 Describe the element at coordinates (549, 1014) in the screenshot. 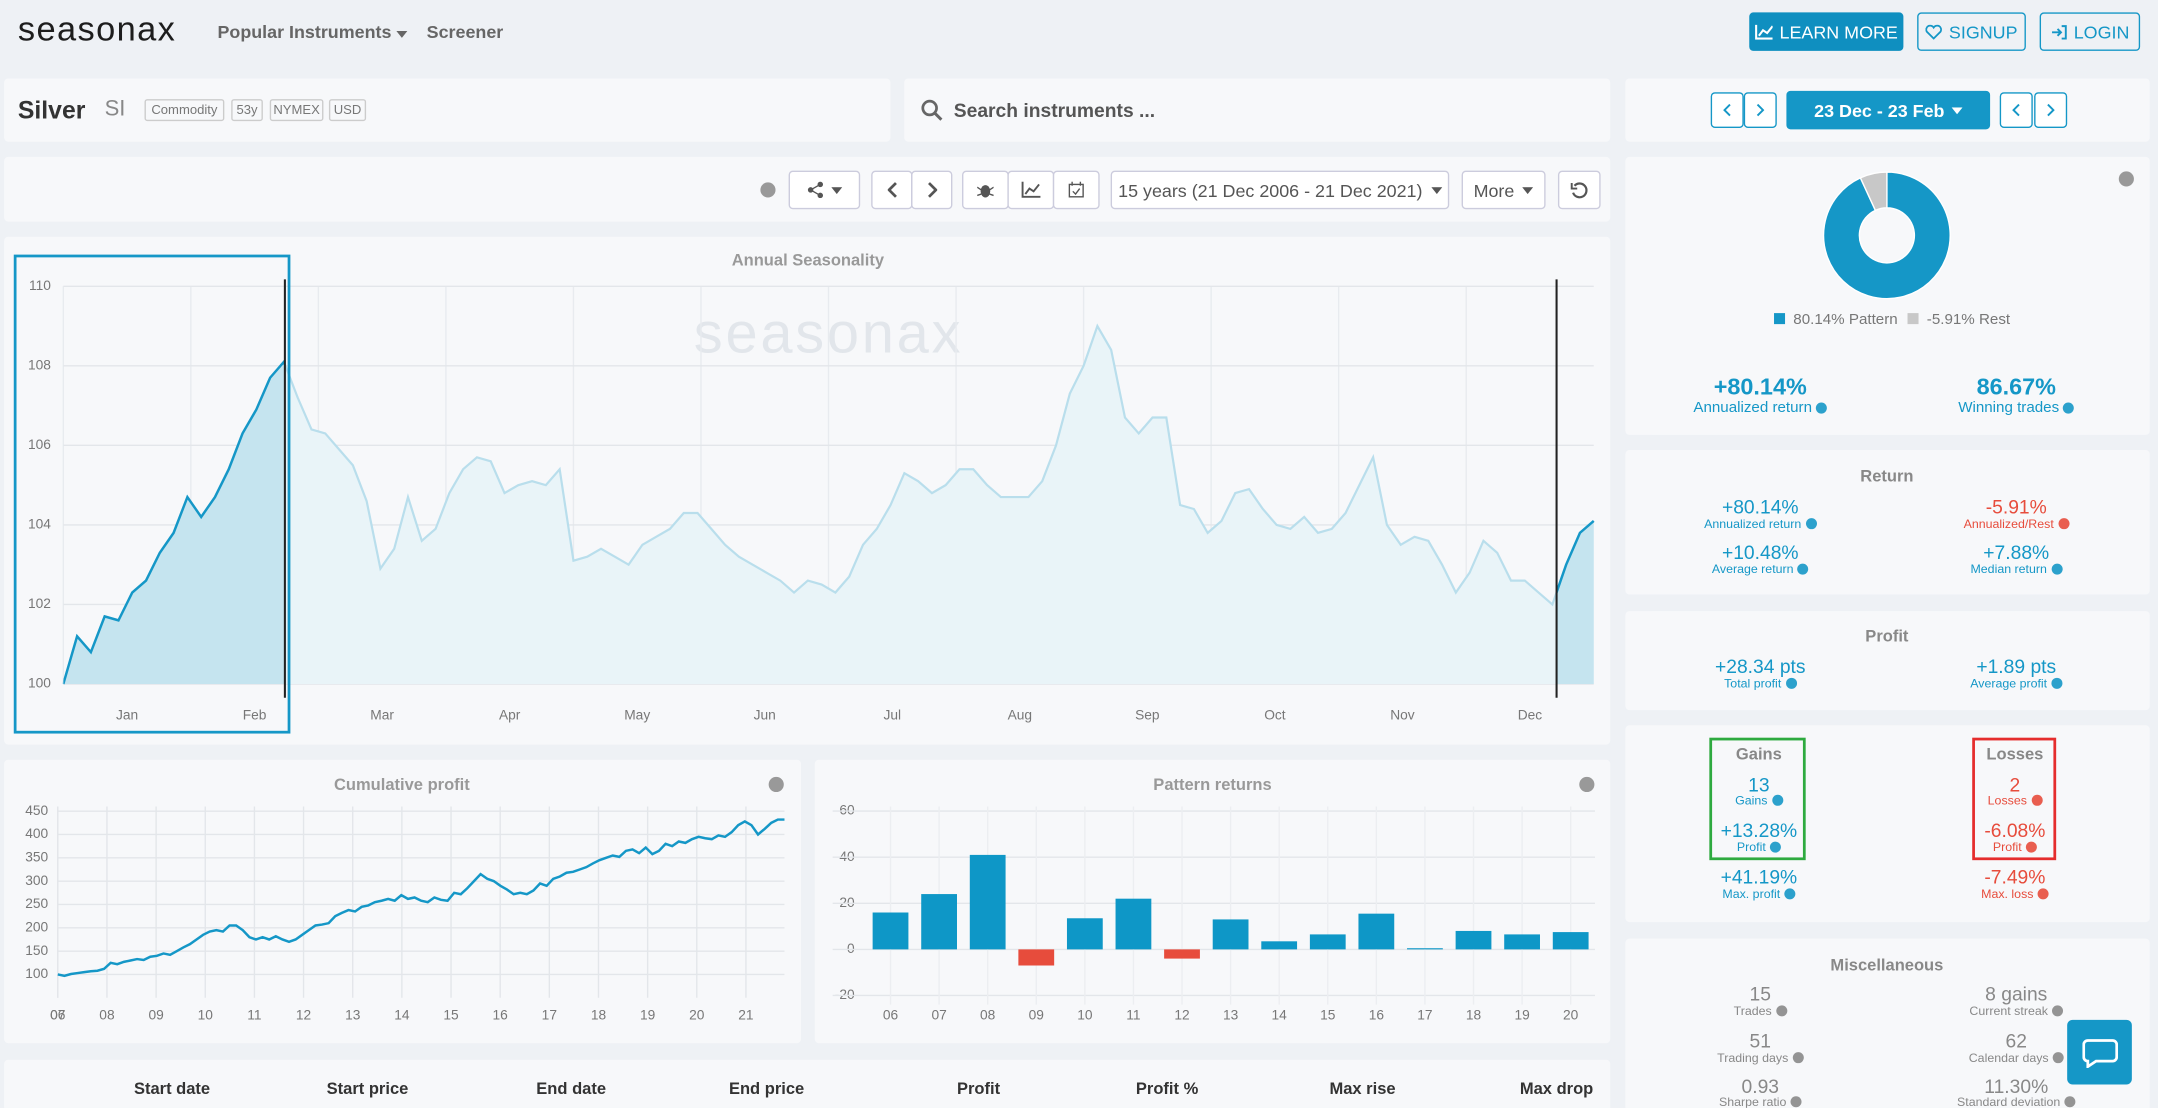

I see `x-tick-label: 17` at that location.